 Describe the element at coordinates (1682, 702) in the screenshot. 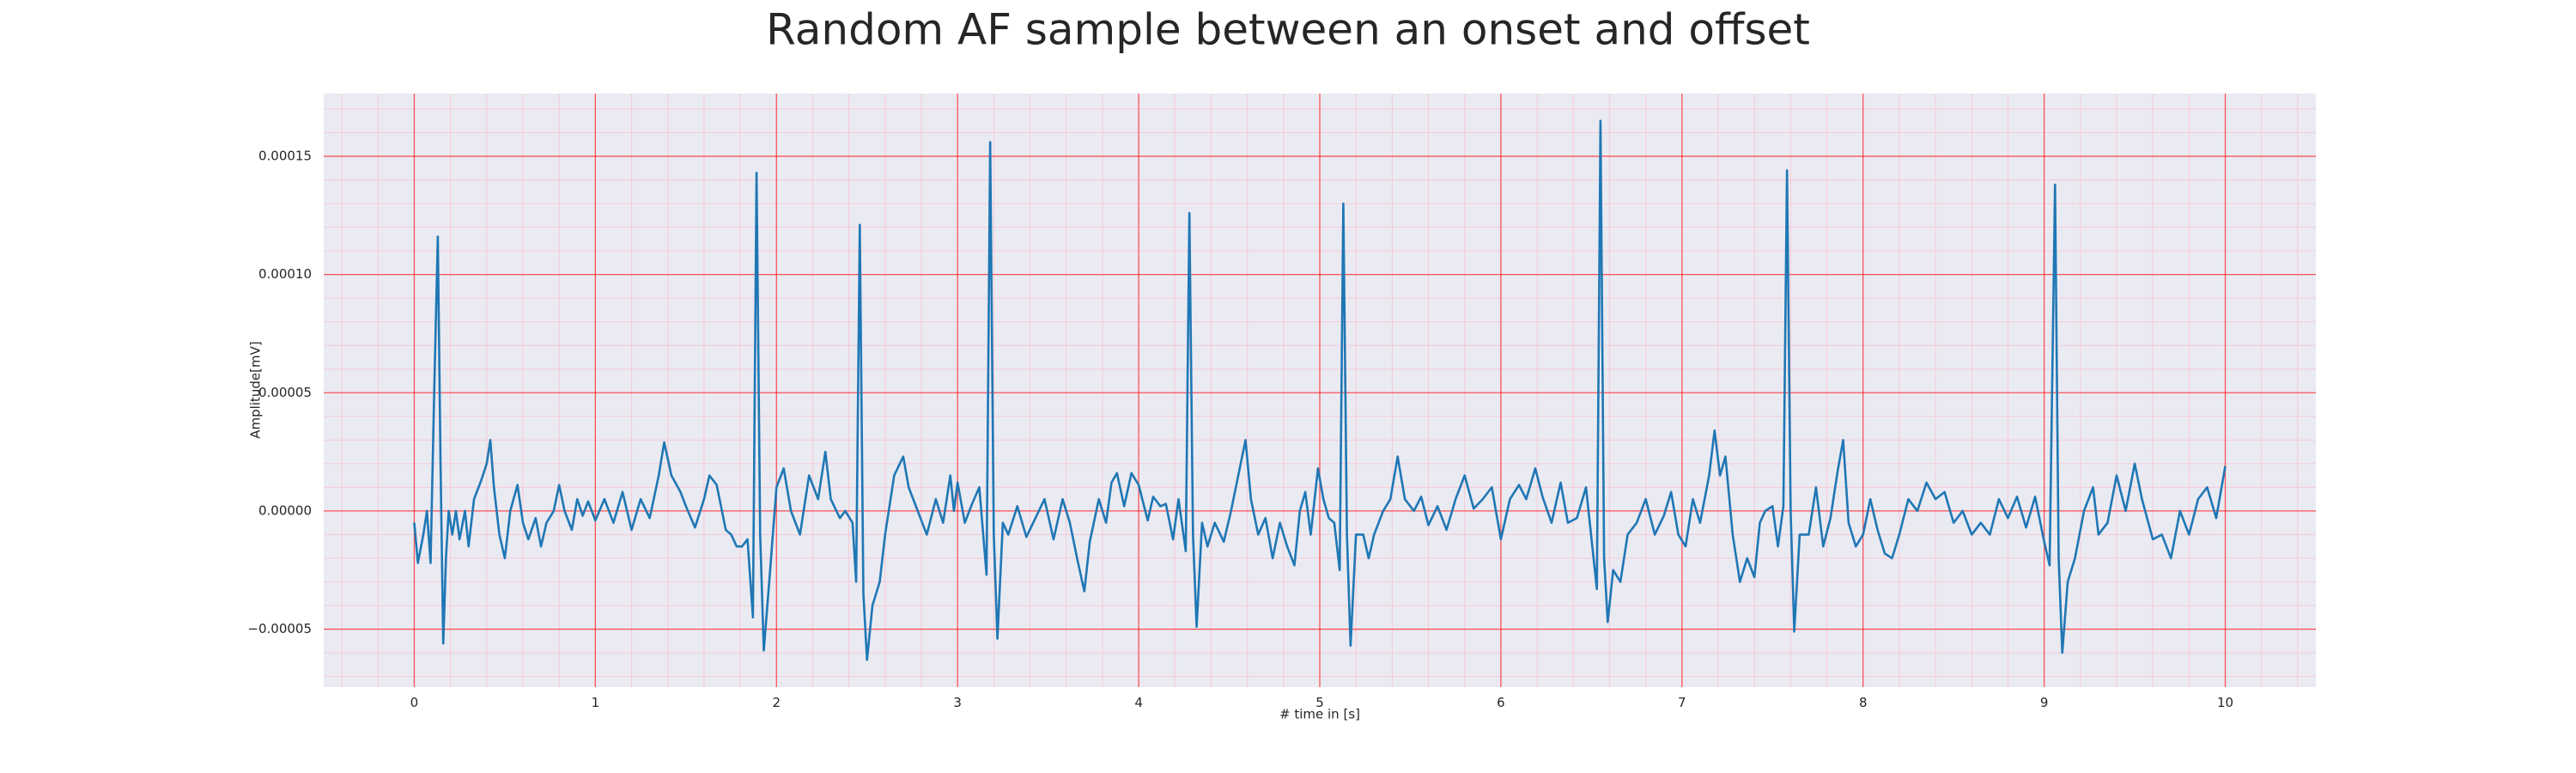

I see `x-tick-label: 7` at that location.